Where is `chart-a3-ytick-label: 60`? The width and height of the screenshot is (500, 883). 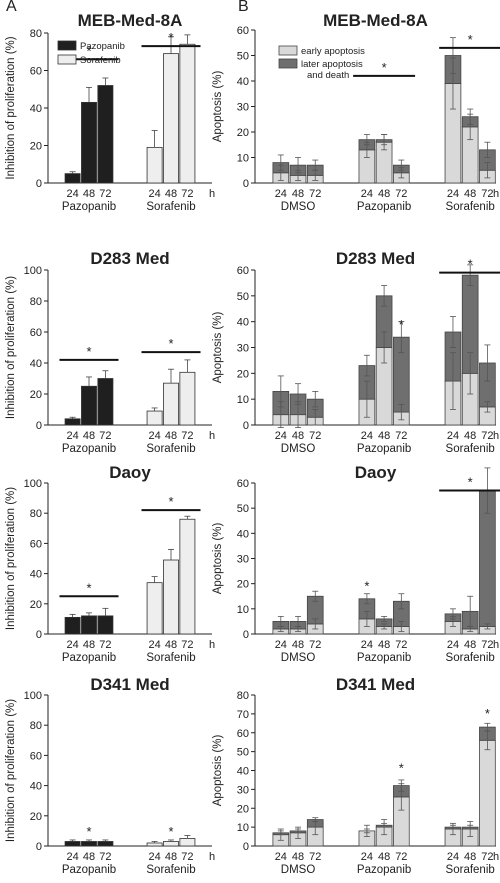 chart-a3-ytick-label: 60 is located at coordinates (36, 544).